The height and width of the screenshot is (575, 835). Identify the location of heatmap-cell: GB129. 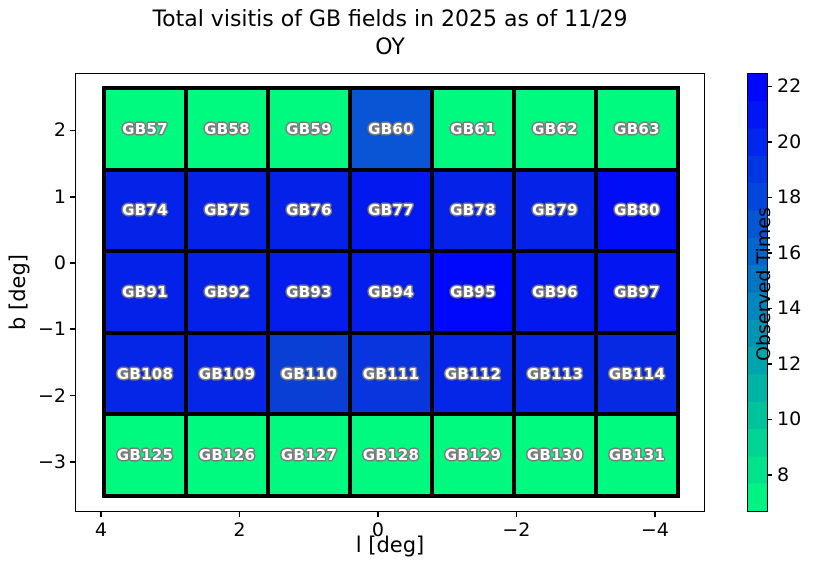
(473, 455).